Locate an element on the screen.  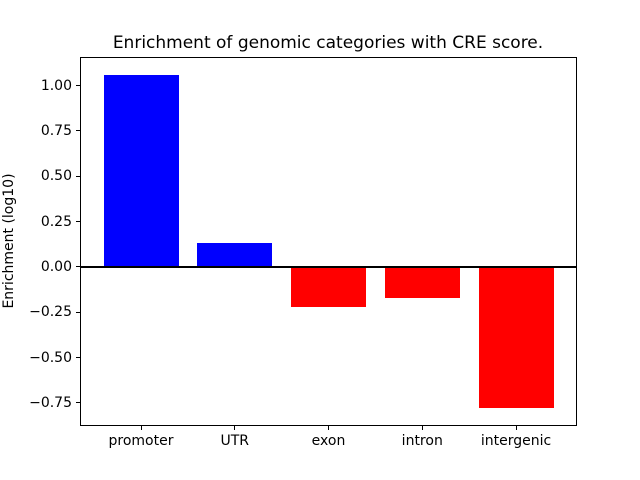
y-tick-label: 0.50 is located at coordinates (56, 176).